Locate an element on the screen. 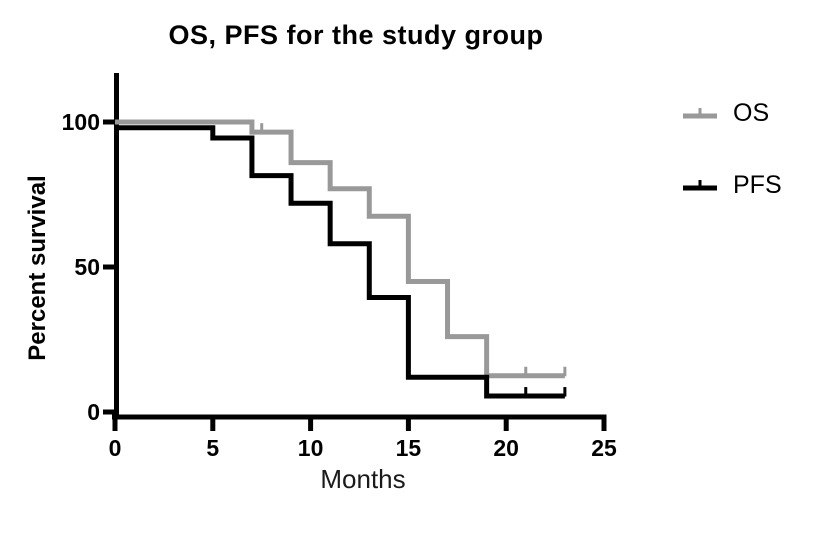 This screenshot has width=827, height=537. y-tick-label-1: 50 is located at coordinates (87, 267).